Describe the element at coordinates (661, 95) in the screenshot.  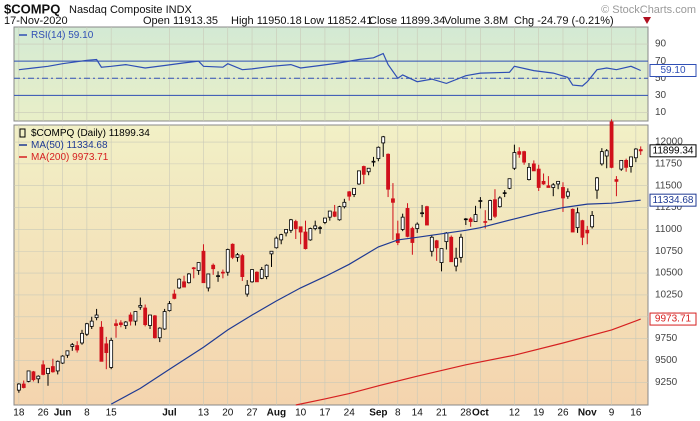
I see `y-tick-label: 30` at that location.